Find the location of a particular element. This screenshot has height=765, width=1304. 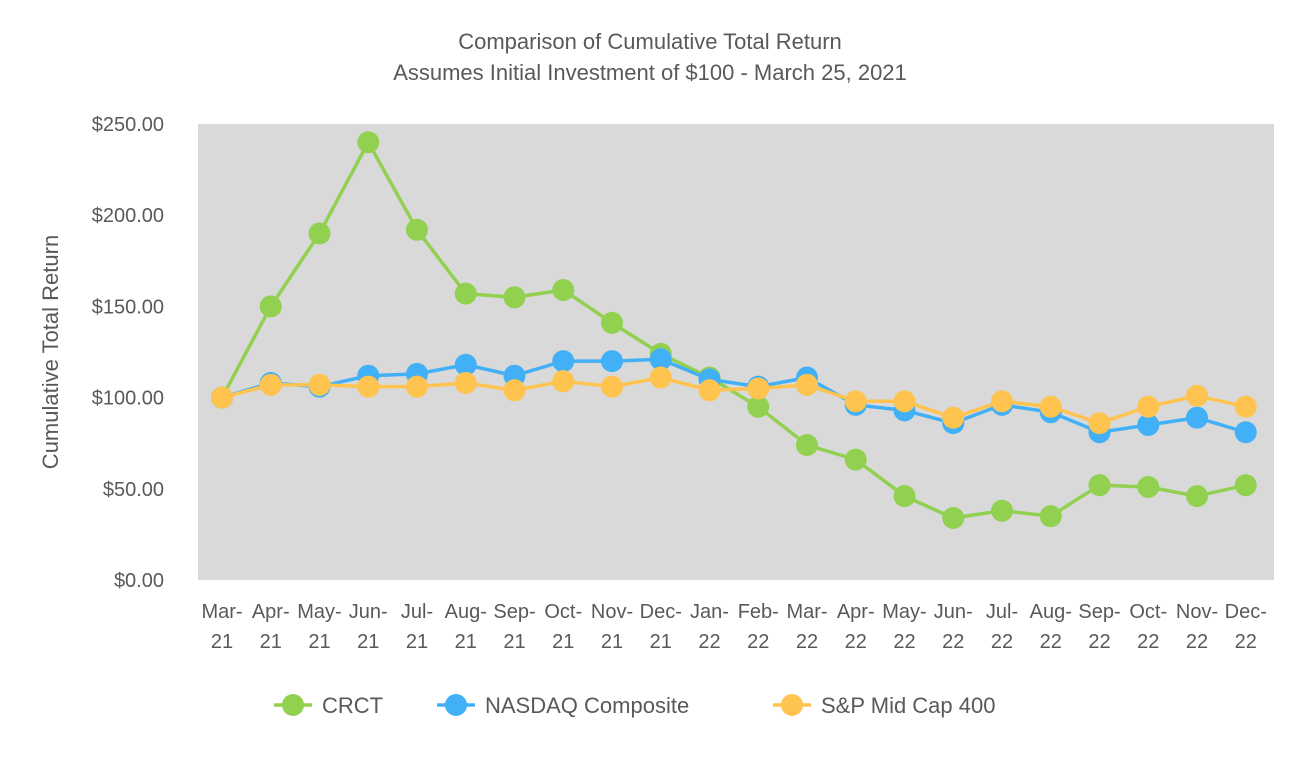

chart-title: Comparison of Cumulative Total Return is located at coordinates (650, 41).